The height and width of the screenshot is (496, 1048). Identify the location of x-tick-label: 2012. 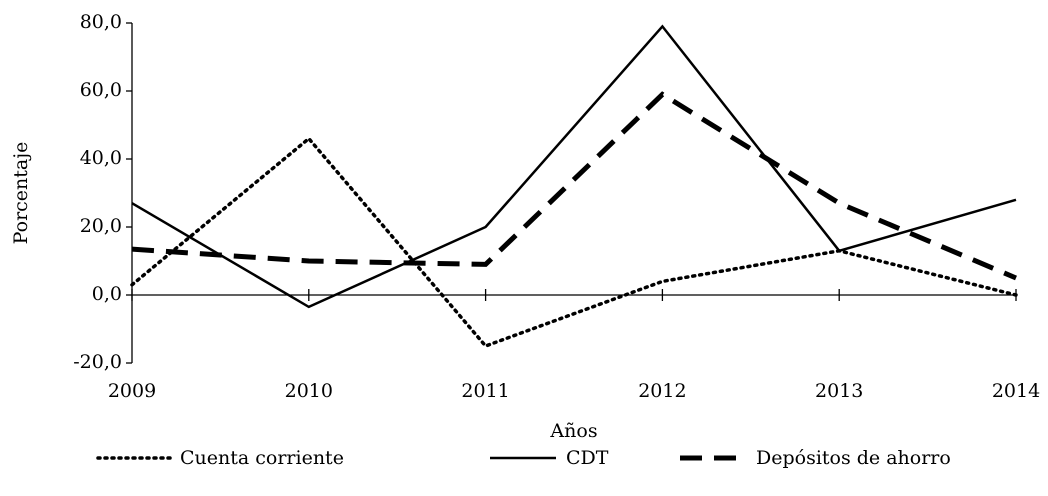
(662, 391).